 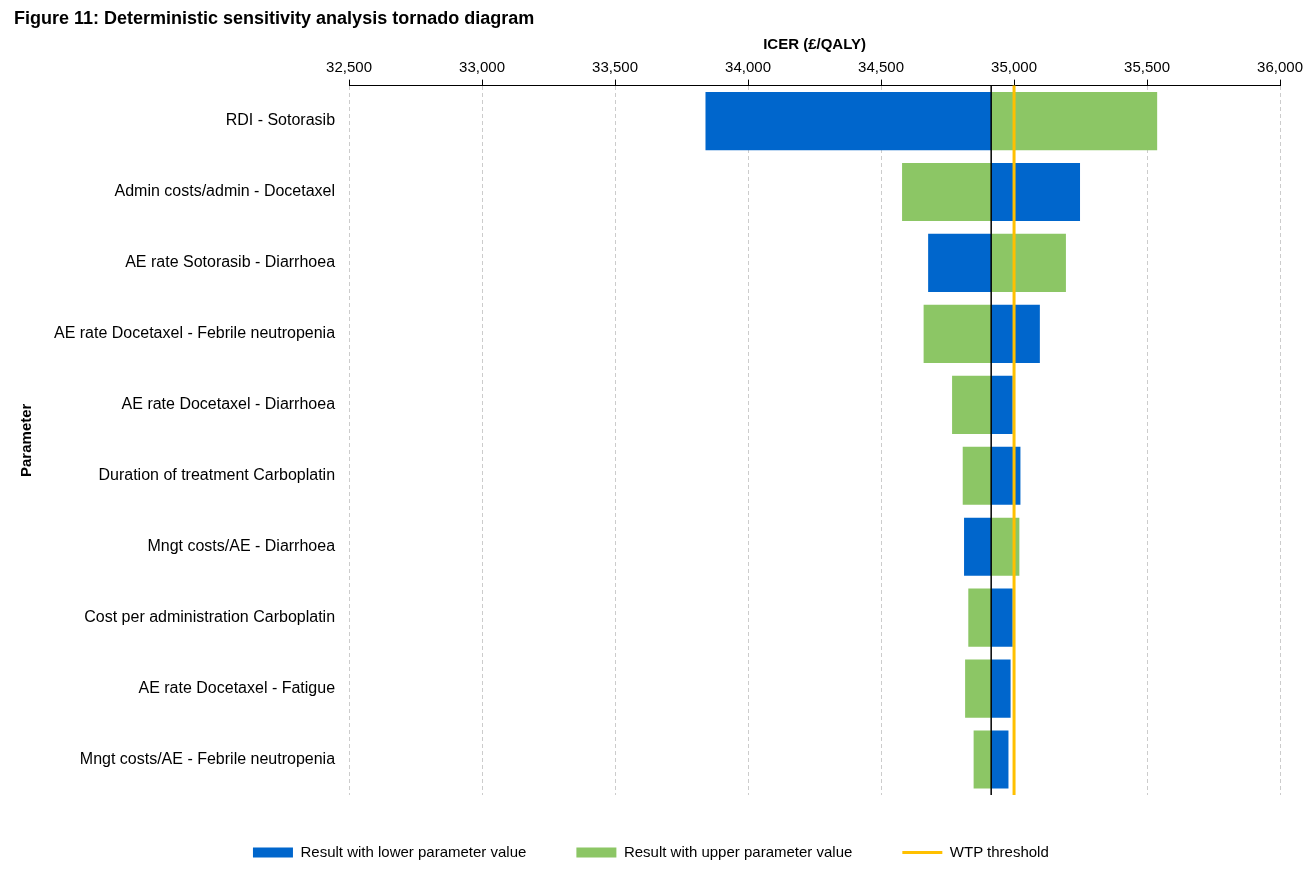 I want to click on x-tick-label: 33,500, so click(x=615, y=66).